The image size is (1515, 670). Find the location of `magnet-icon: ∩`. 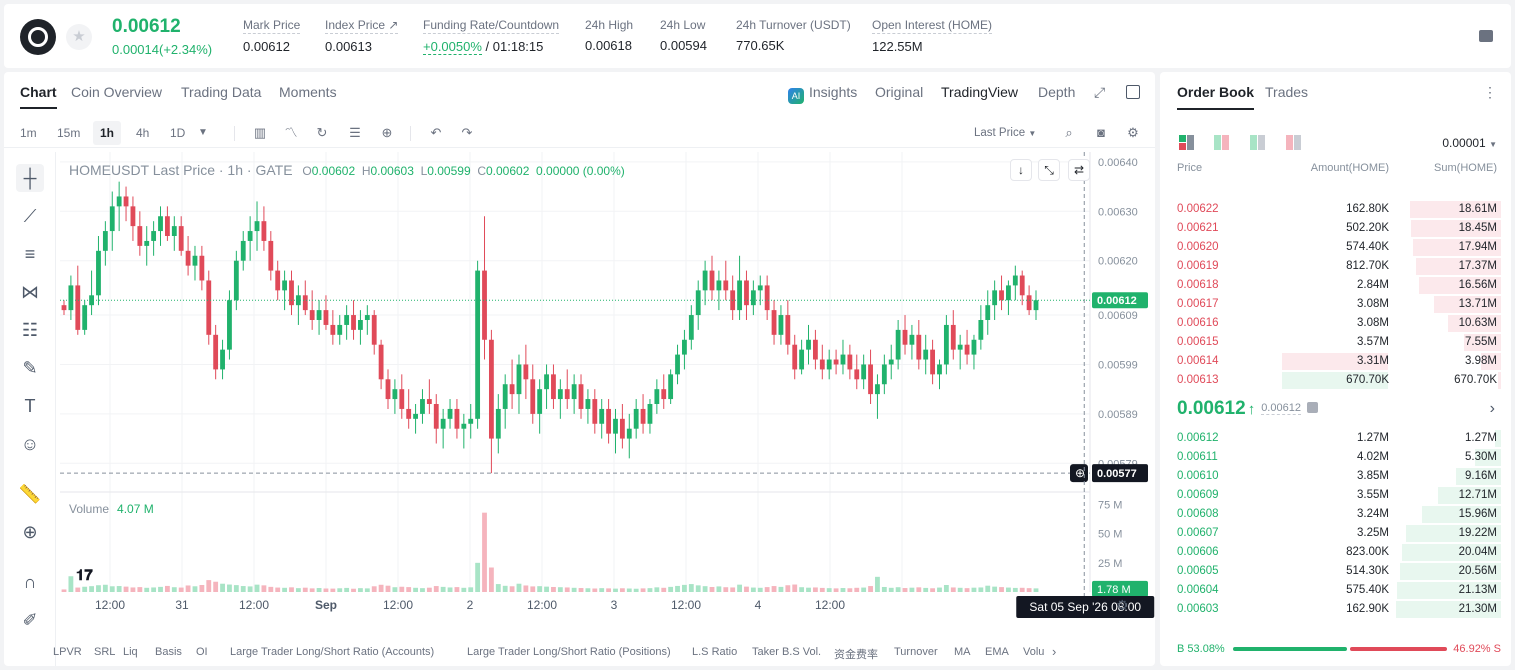

magnet-icon: ∩ is located at coordinates (30, 582).